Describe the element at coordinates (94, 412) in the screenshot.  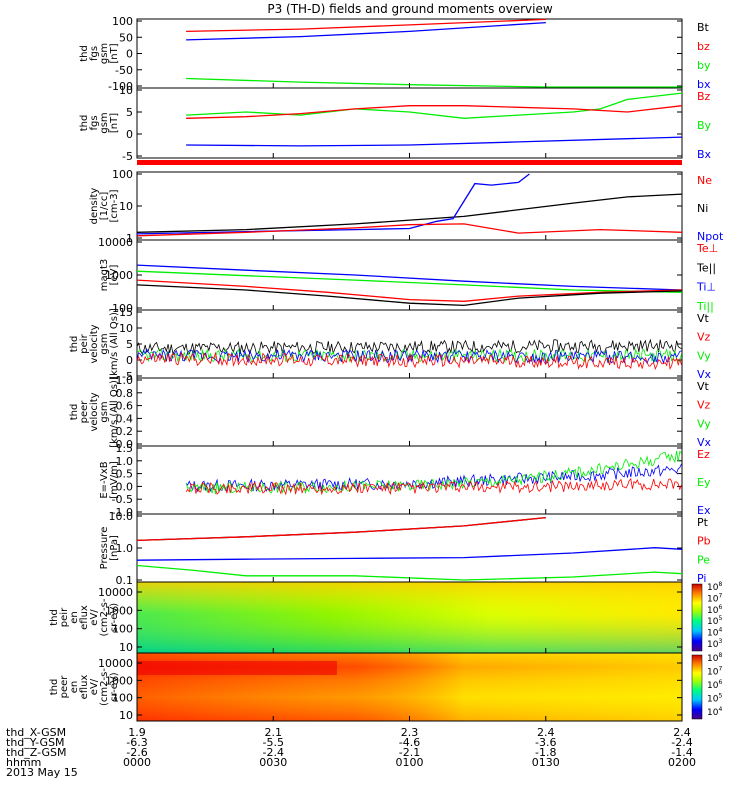
I see `y-axis-label: thdpeervelocitygsm[km/s (All Qs)]` at that location.